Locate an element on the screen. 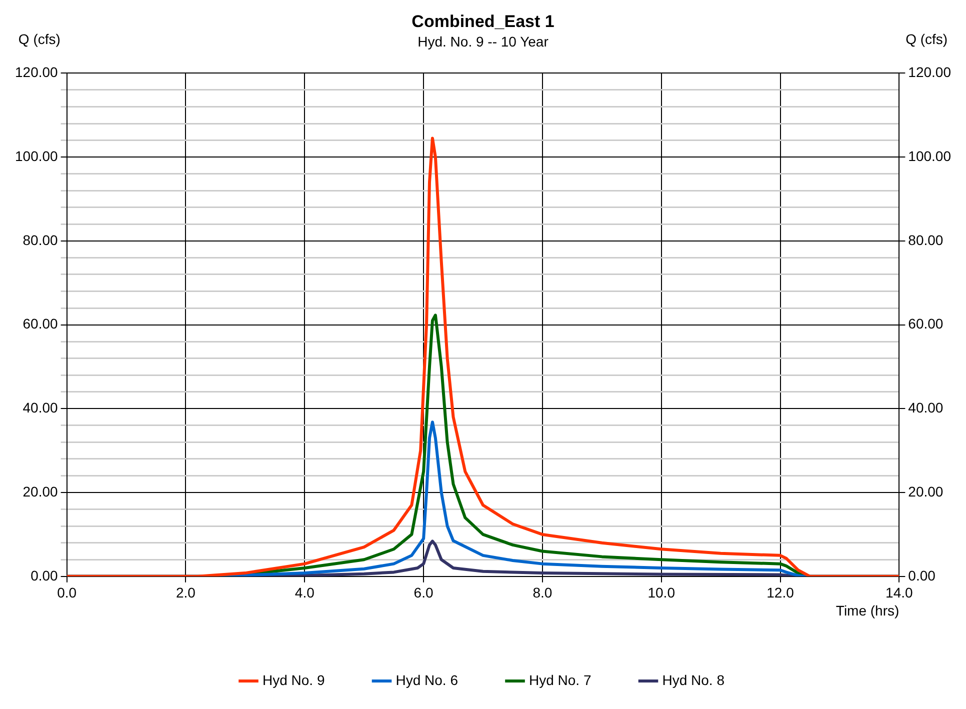 This screenshot has width=966, height=709. x-tick-label: 4.0 is located at coordinates (304, 592).